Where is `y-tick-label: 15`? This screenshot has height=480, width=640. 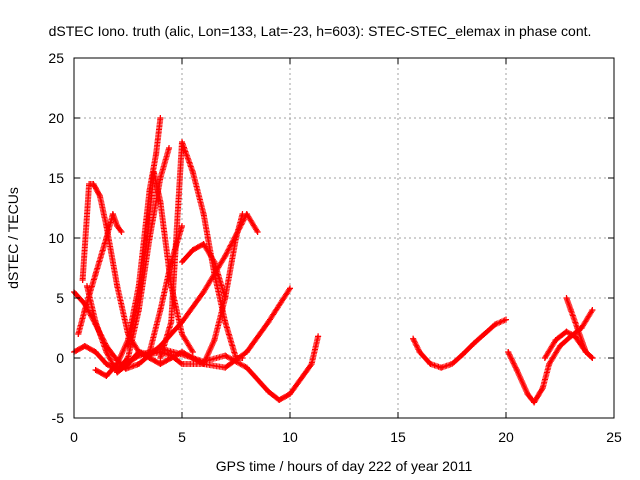 y-tick-label: 15 is located at coordinates (56, 178).